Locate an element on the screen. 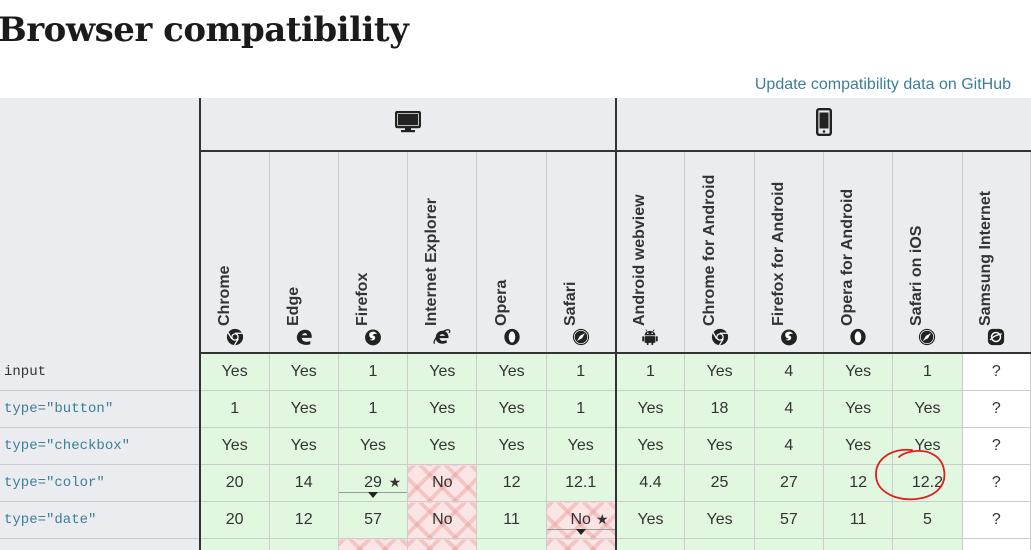 The height and width of the screenshot is (550, 1031). browser-name: Safari is located at coordinates (570, 303).